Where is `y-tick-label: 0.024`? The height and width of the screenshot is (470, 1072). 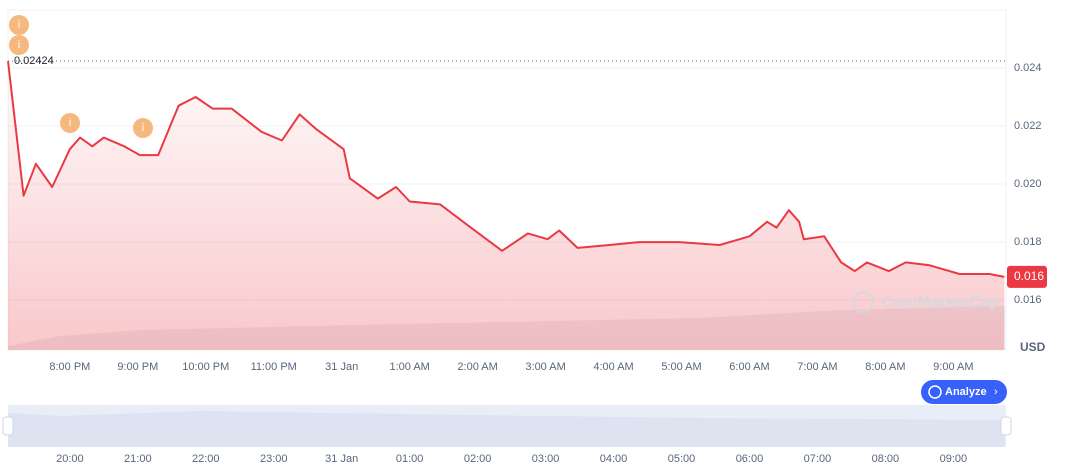 y-tick-label: 0.024 is located at coordinates (1028, 68).